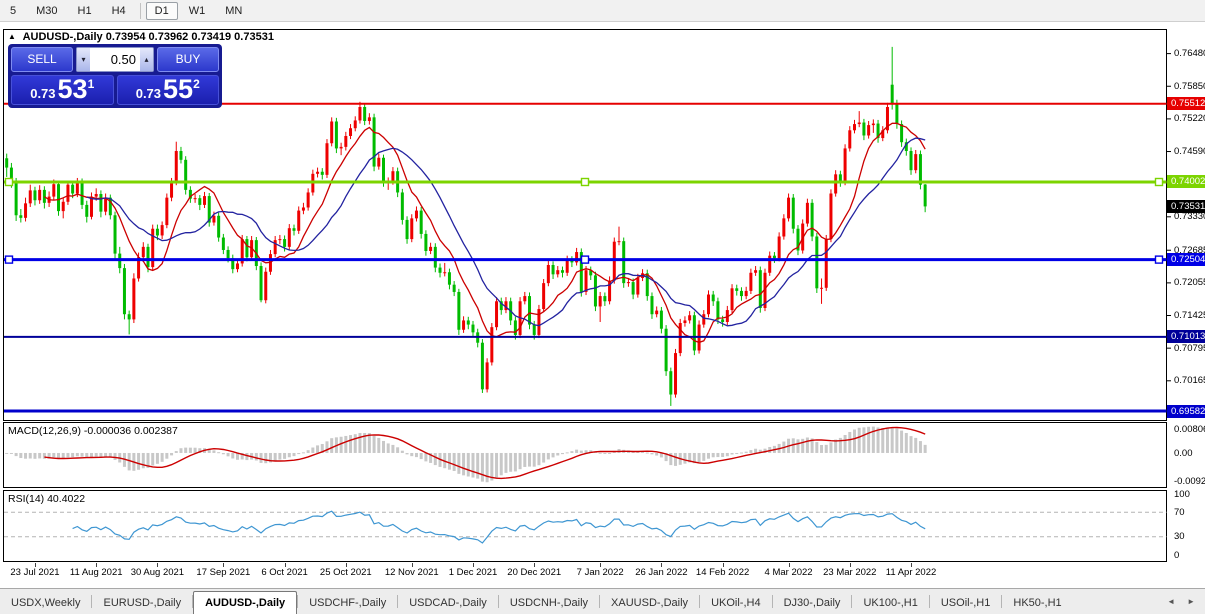  I want to click on tab-scroll-right-icon: ►, so click(1191, 601).